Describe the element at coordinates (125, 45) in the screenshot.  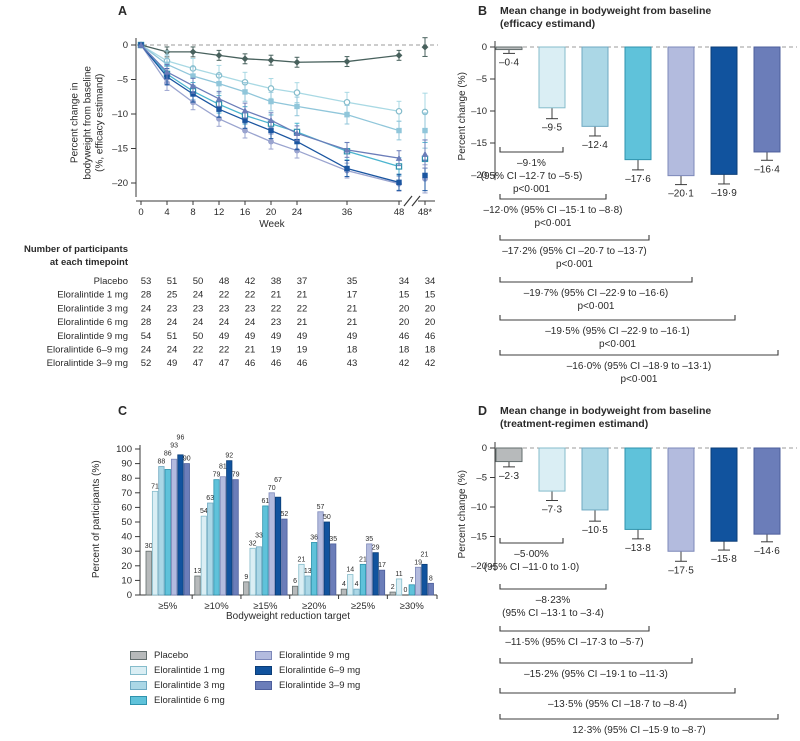
I see `a-y-tick-label: 0` at that location.